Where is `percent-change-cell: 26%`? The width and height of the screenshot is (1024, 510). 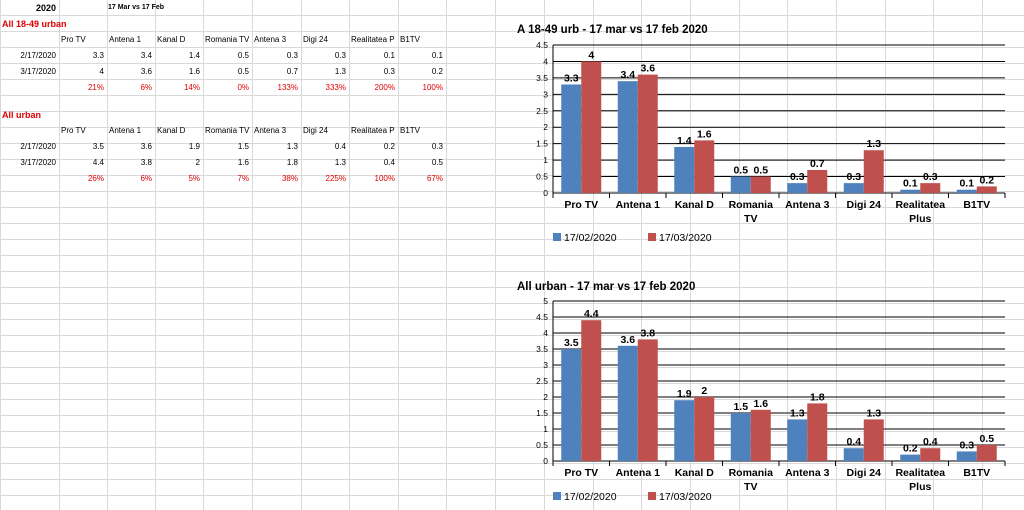 percent-change-cell: 26% is located at coordinates (95, 178).